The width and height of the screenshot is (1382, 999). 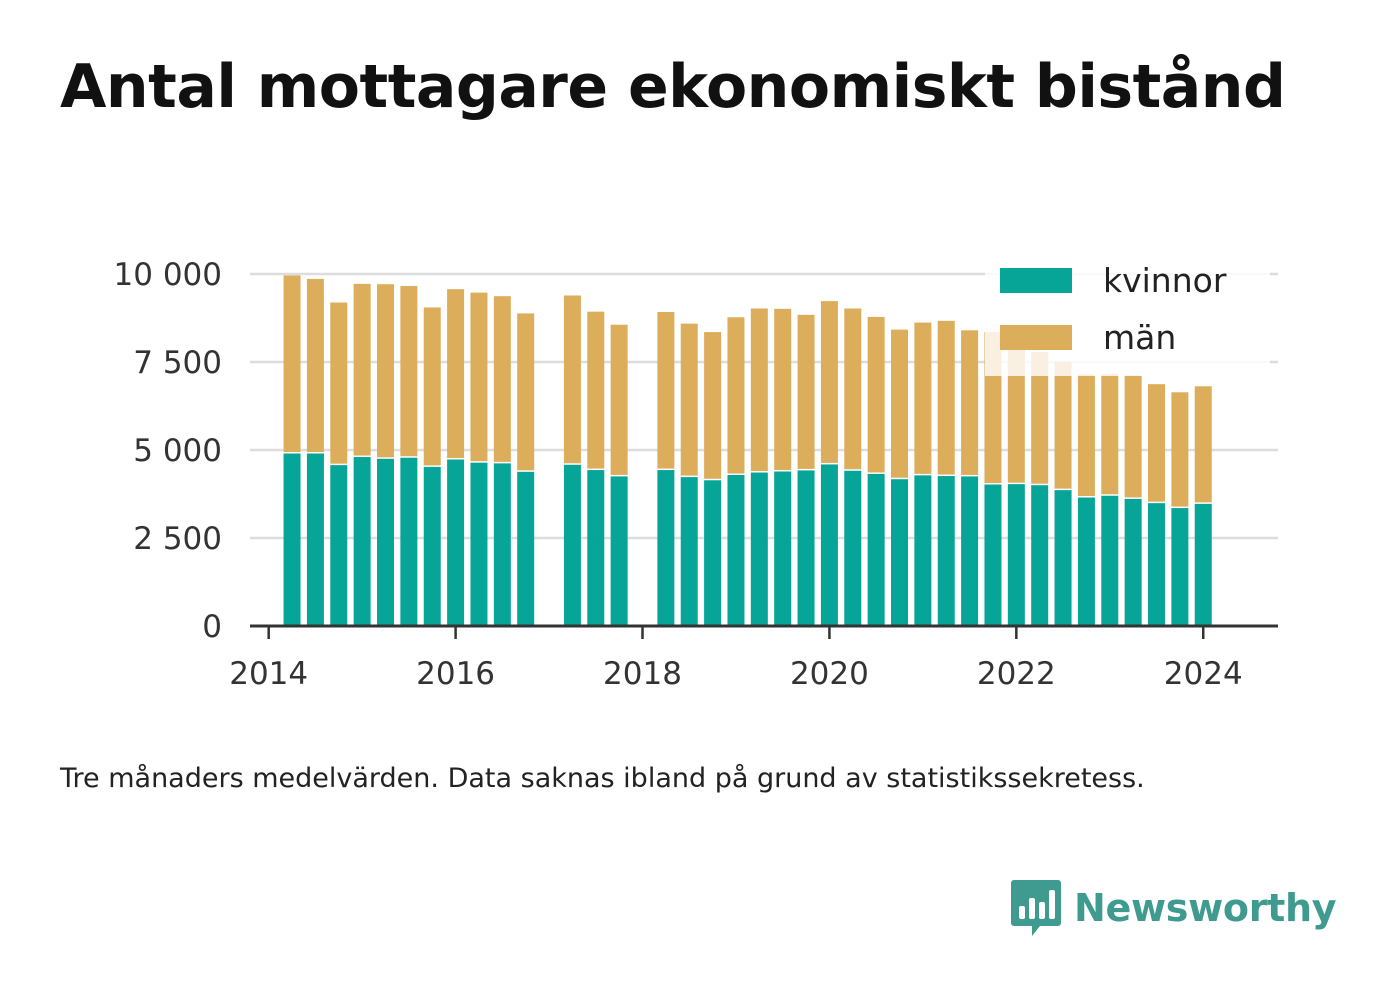 I want to click on y-tick-label: 5 000, so click(x=177, y=451).